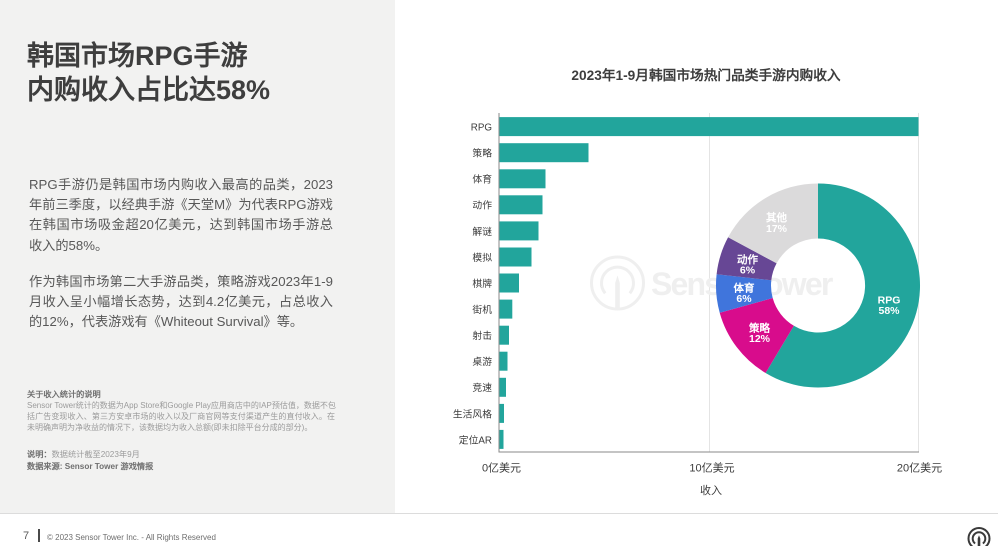  I want to click on svg-text: 竞速, so click(482, 387).